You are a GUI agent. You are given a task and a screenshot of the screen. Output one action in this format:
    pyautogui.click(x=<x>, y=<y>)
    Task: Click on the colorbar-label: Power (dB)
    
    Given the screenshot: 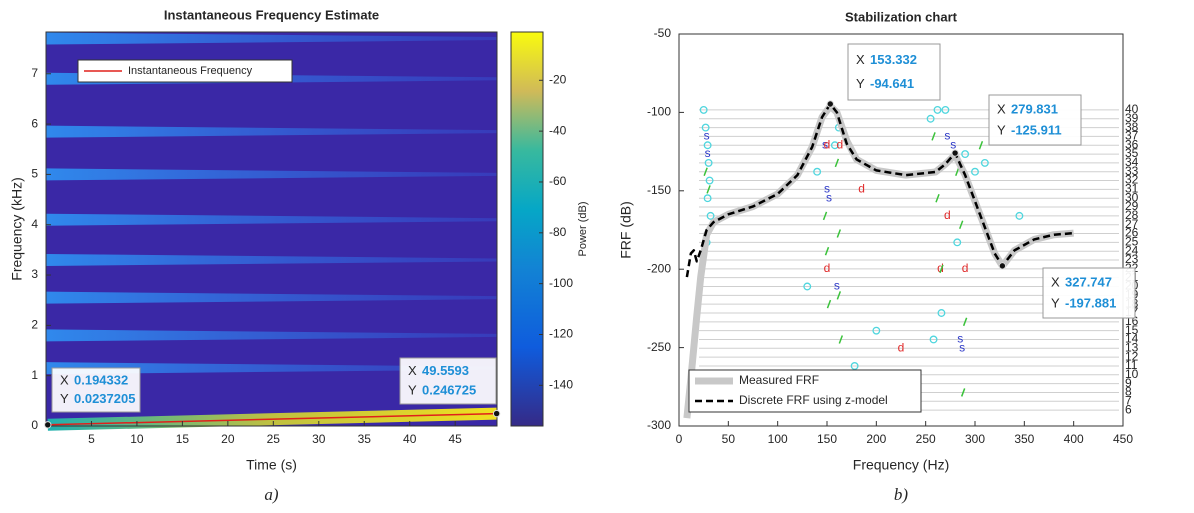 What is the action you would take?
    pyautogui.click(x=583, y=228)
    